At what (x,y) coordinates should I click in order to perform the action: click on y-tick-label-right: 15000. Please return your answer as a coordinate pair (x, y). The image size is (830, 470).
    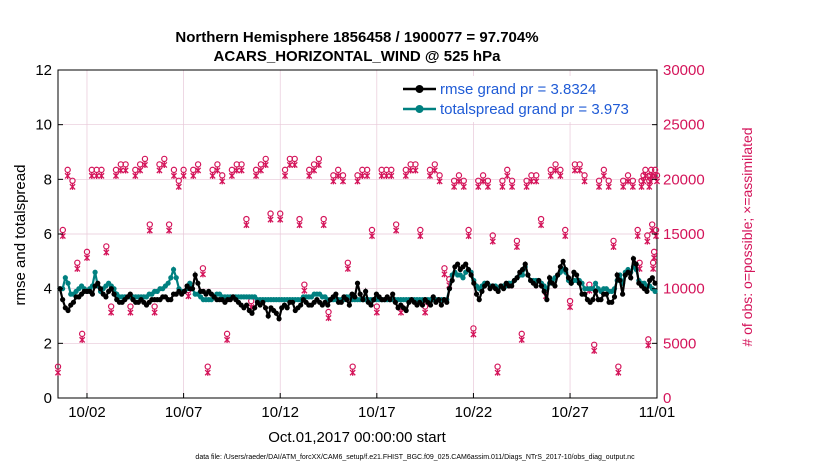
    Looking at the image, I should click on (684, 234).